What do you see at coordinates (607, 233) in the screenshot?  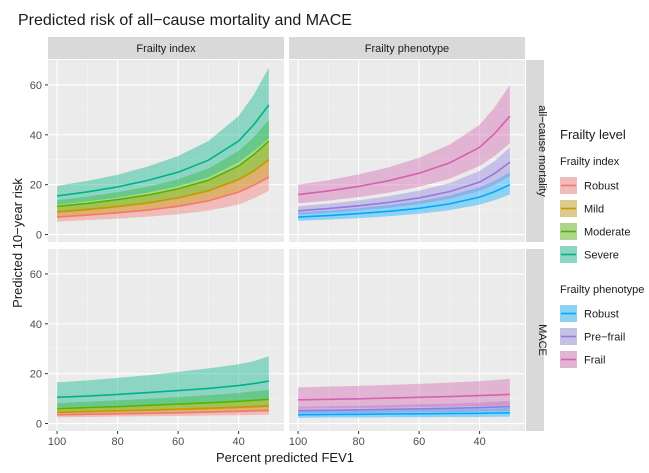 I see `legend-label: Moderate` at bounding box center [607, 233].